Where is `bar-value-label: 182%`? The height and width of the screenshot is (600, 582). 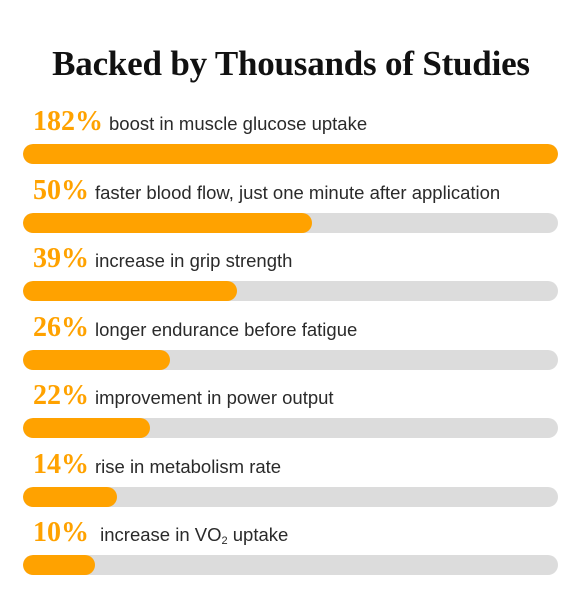 bar-value-label: 182% is located at coordinates (68, 121).